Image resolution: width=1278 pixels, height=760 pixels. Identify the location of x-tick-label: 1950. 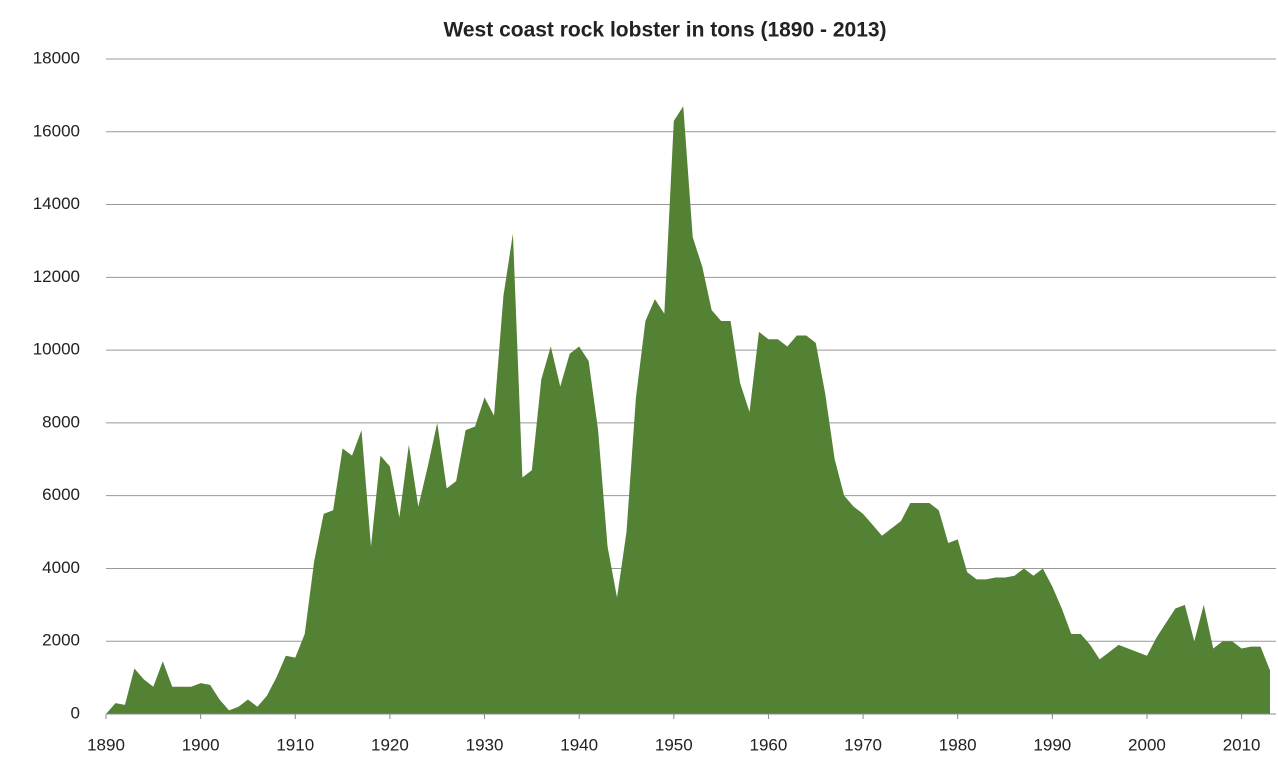
(674, 744).